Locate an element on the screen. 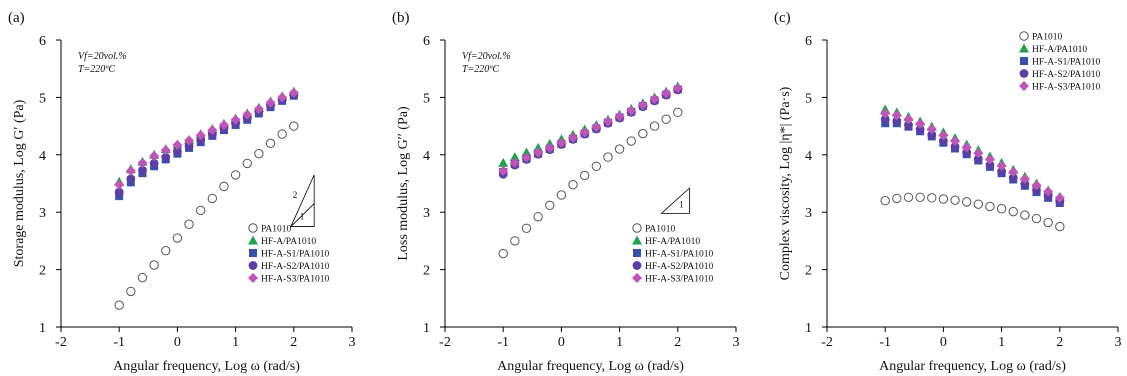 This screenshot has height=376, width=1127. y-axis-label: Complex viscosity, Log |η*| (Pa·s) is located at coordinates (785, 183).